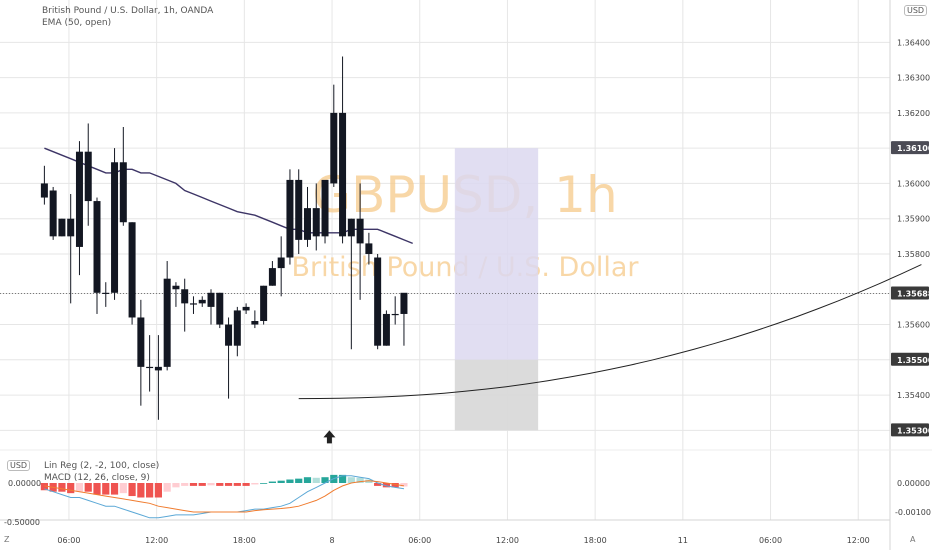  I want to click on macd-indicator-label: MACD (12, 26, close, 9), so click(97, 478).